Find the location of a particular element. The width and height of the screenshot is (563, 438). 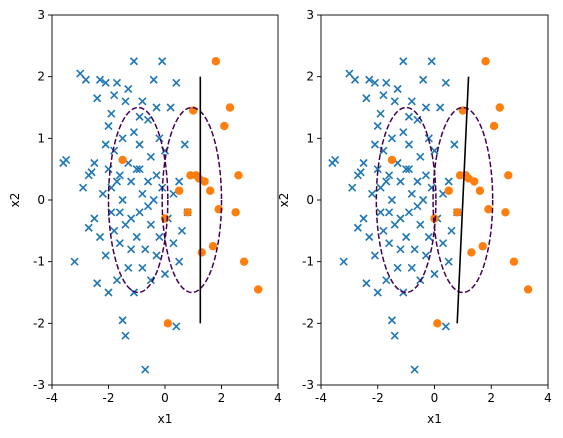

y-tick-label: 3 is located at coordinates (310, 15).